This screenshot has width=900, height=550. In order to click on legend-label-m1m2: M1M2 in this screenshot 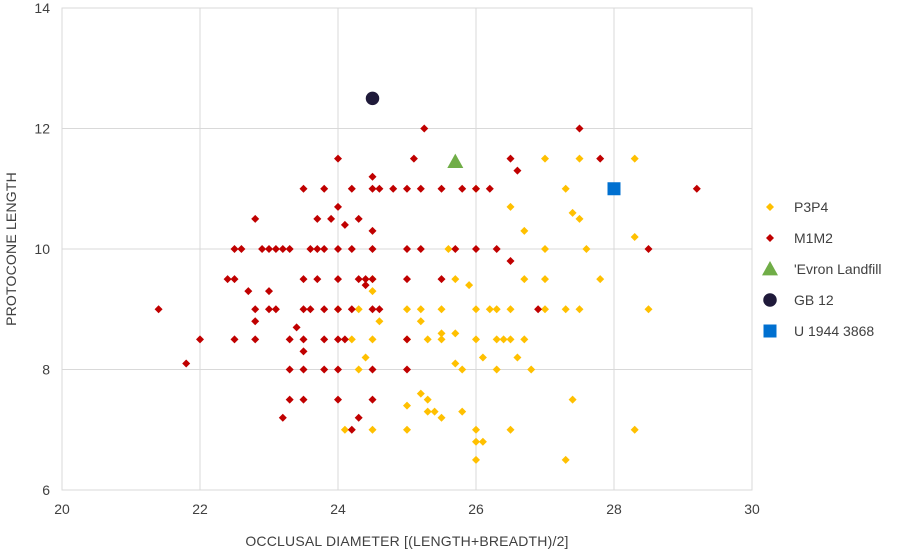, I will do `click(813, 238)`.